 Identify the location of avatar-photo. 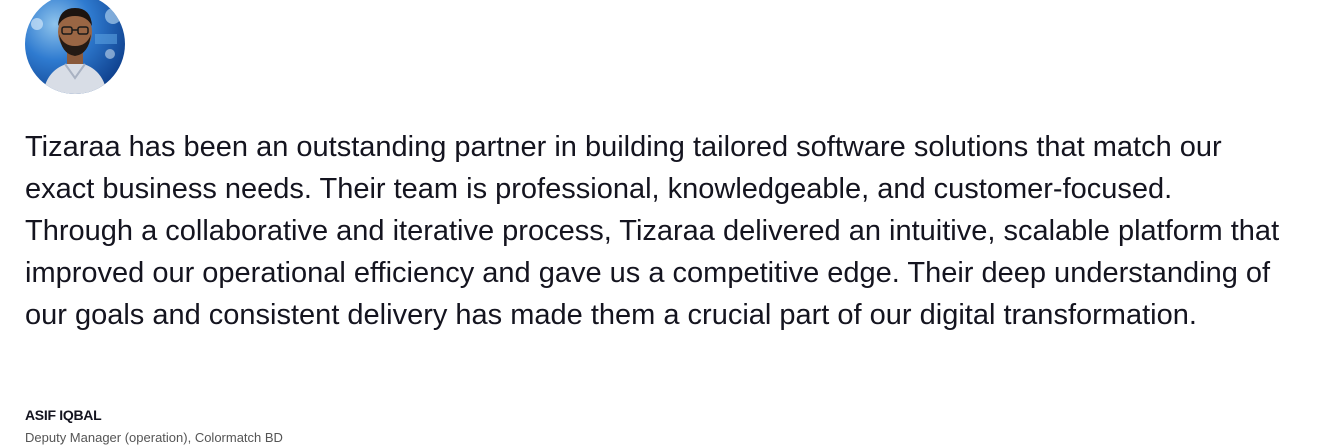
(75, 47).